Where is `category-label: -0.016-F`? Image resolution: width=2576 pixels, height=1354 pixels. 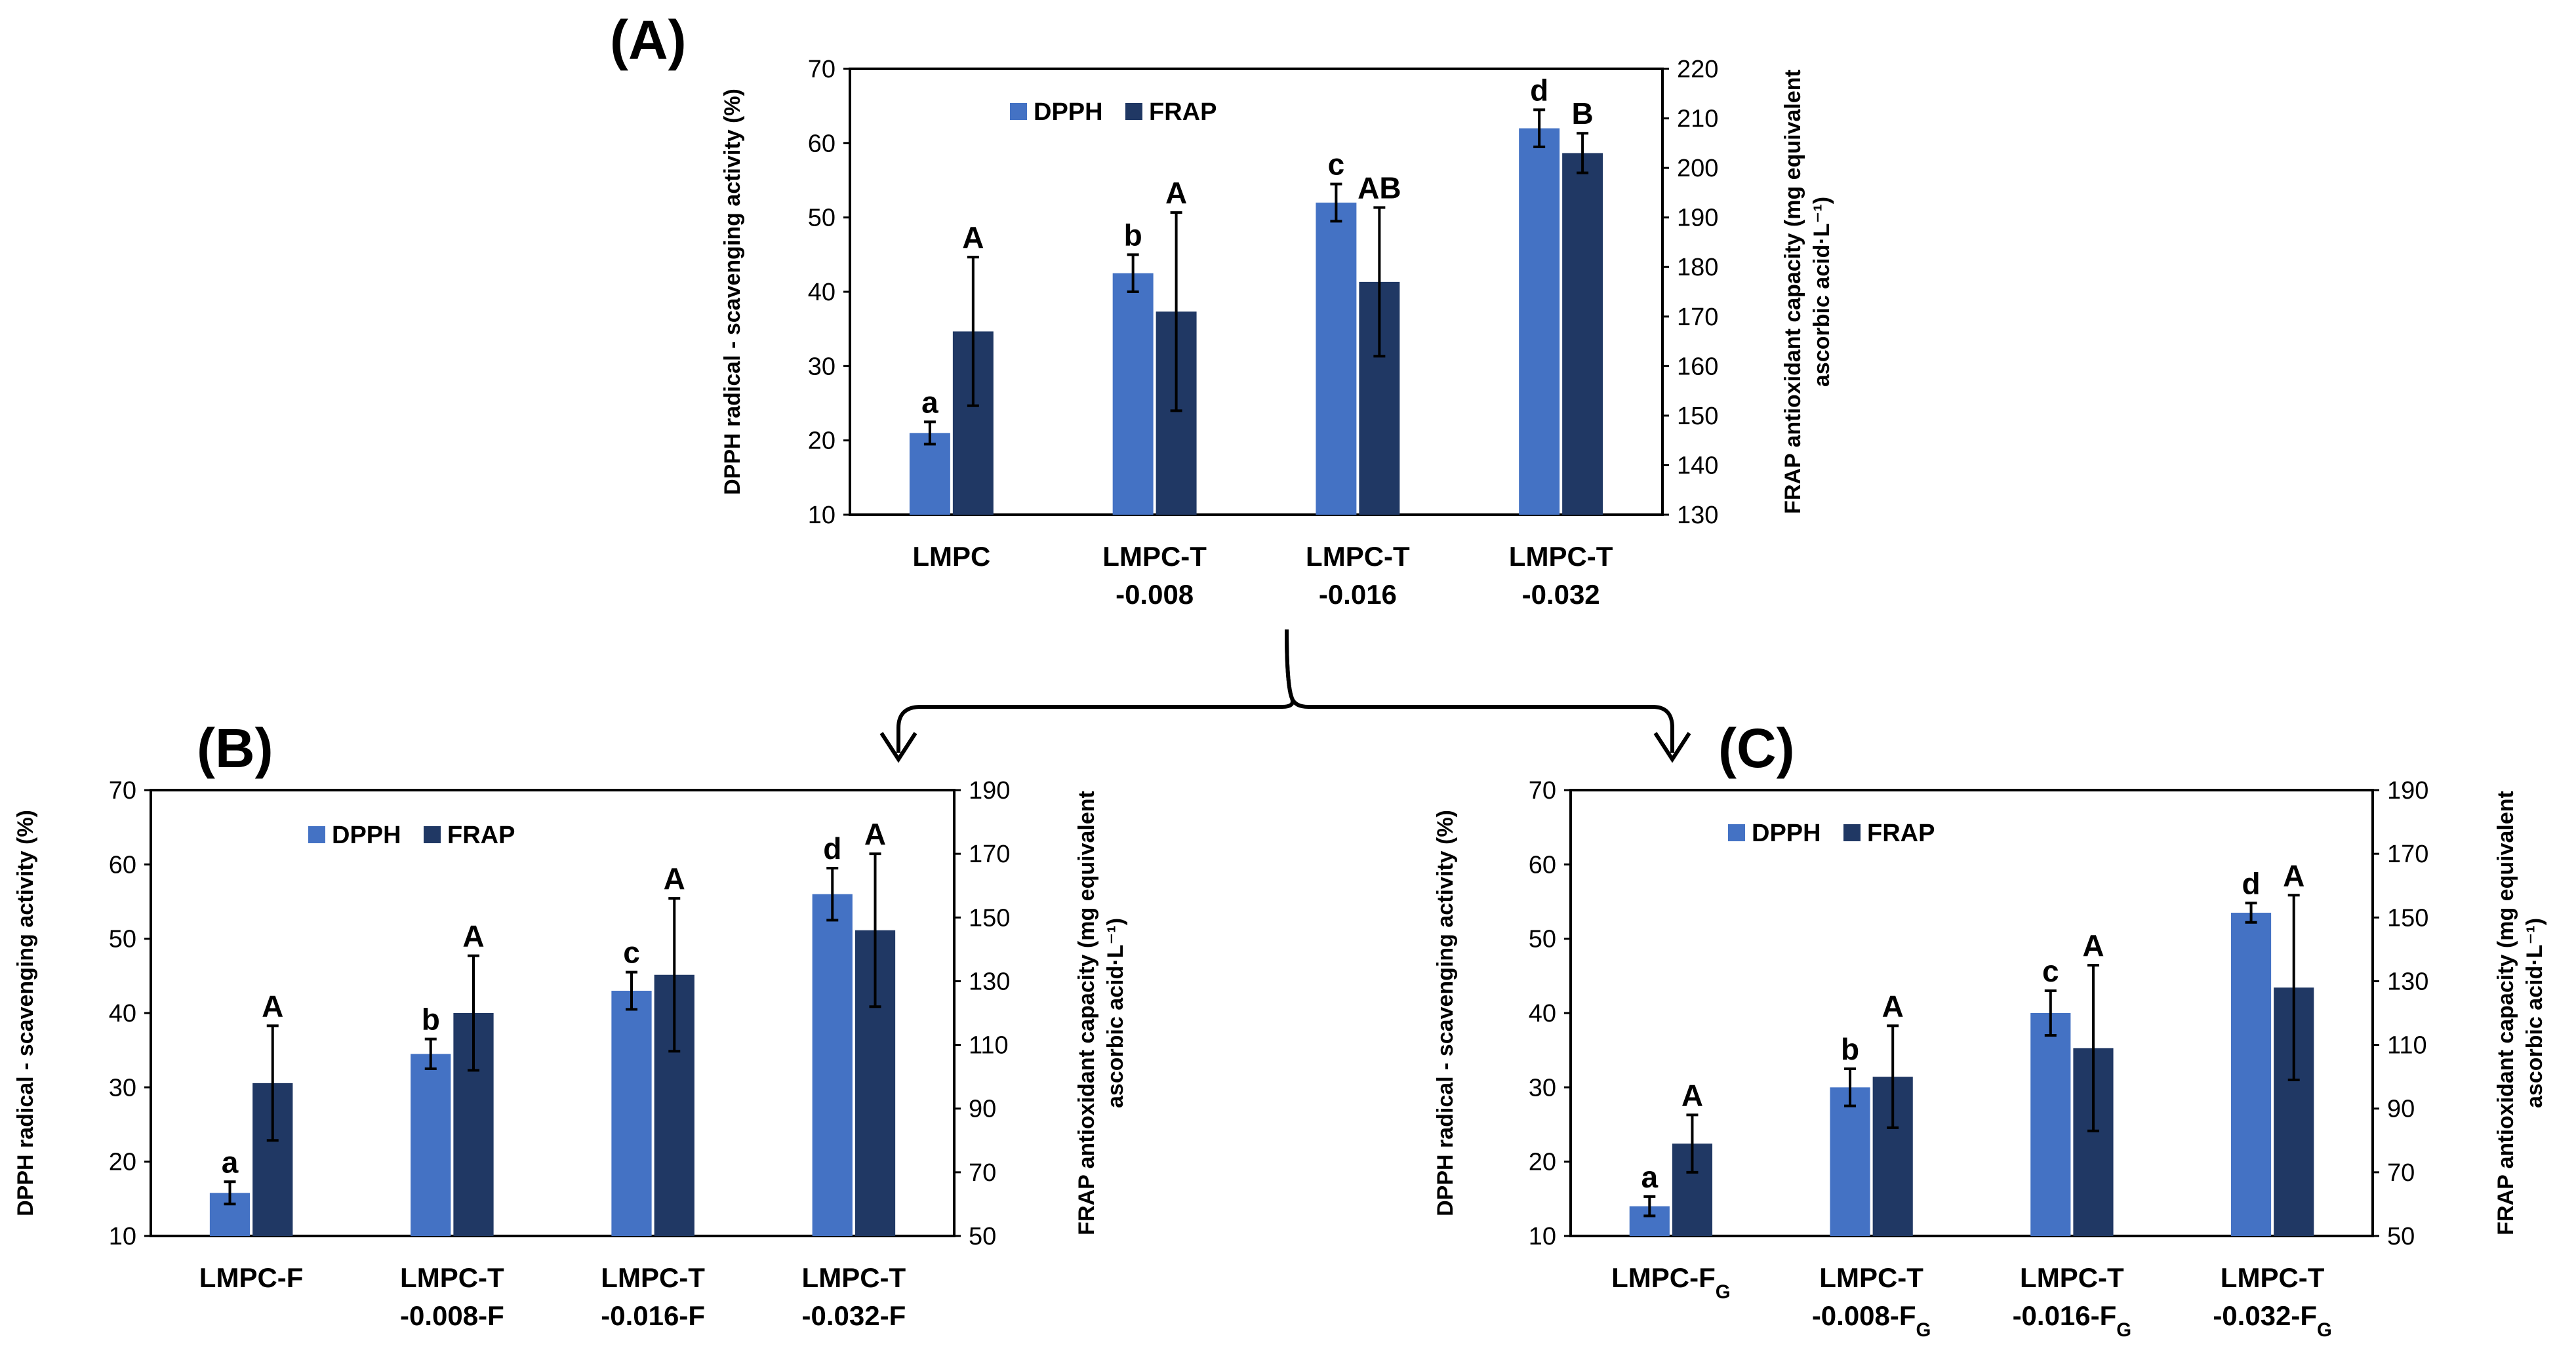 category-label: -0.016-F is located at coordinates (653, 1315).